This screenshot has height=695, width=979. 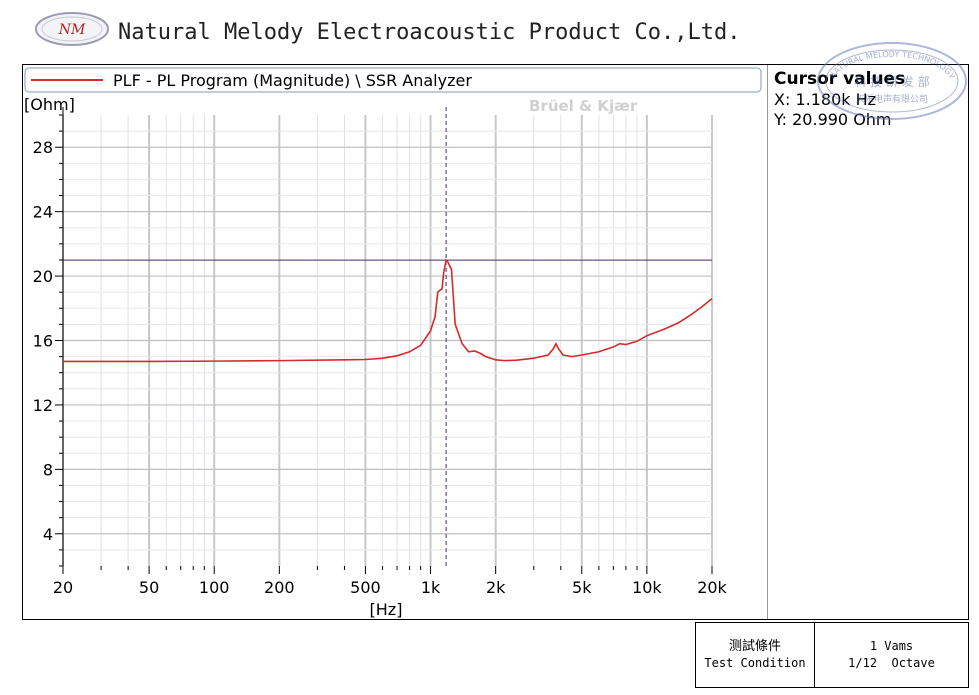 I want to click on x-axis-label: [Hz], so click(x=386, y=609).